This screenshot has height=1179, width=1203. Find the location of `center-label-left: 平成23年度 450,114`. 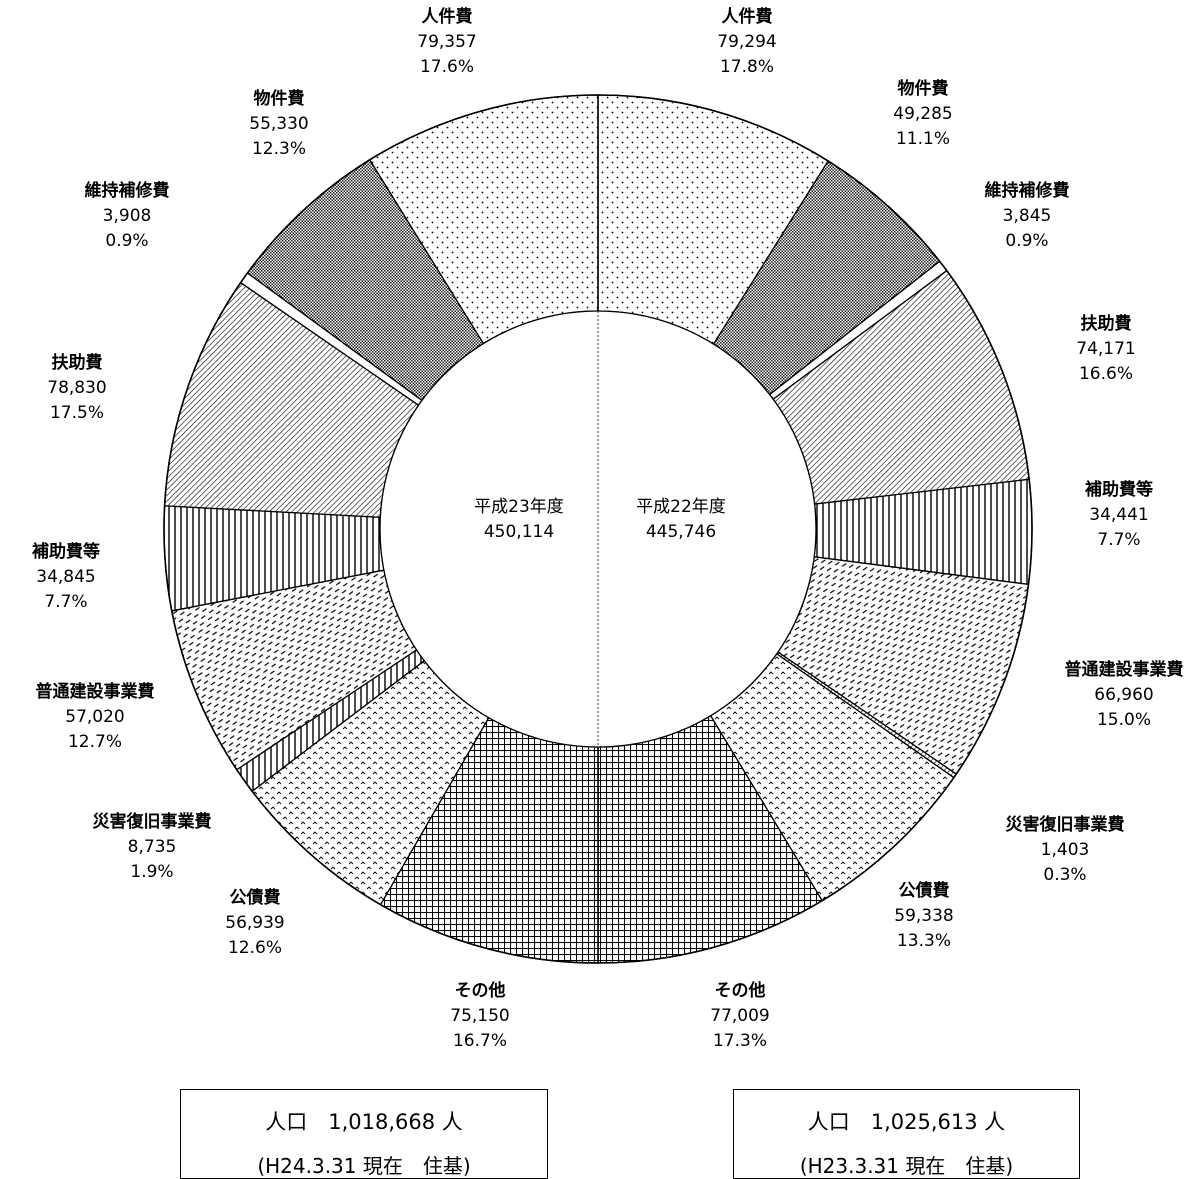

center-label-left: 平成23年度 450,114 is located at coordinates (519, 519).